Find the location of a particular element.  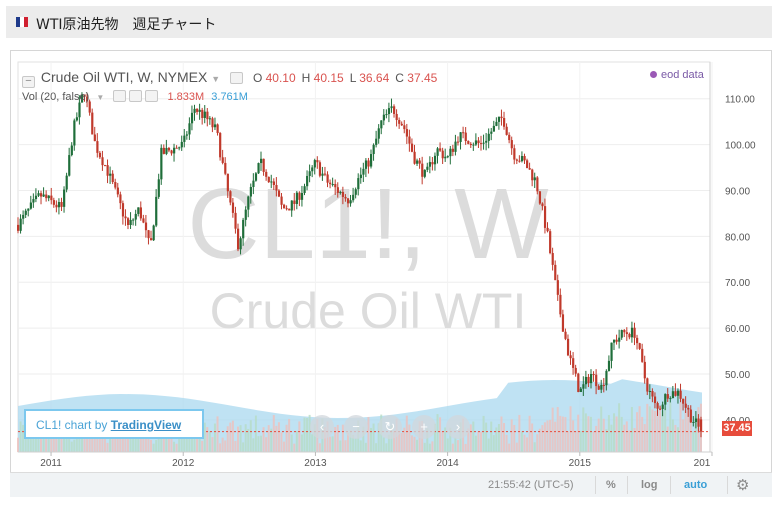

scroll-left-icon: ‹ is located at coordinates (322, 427).